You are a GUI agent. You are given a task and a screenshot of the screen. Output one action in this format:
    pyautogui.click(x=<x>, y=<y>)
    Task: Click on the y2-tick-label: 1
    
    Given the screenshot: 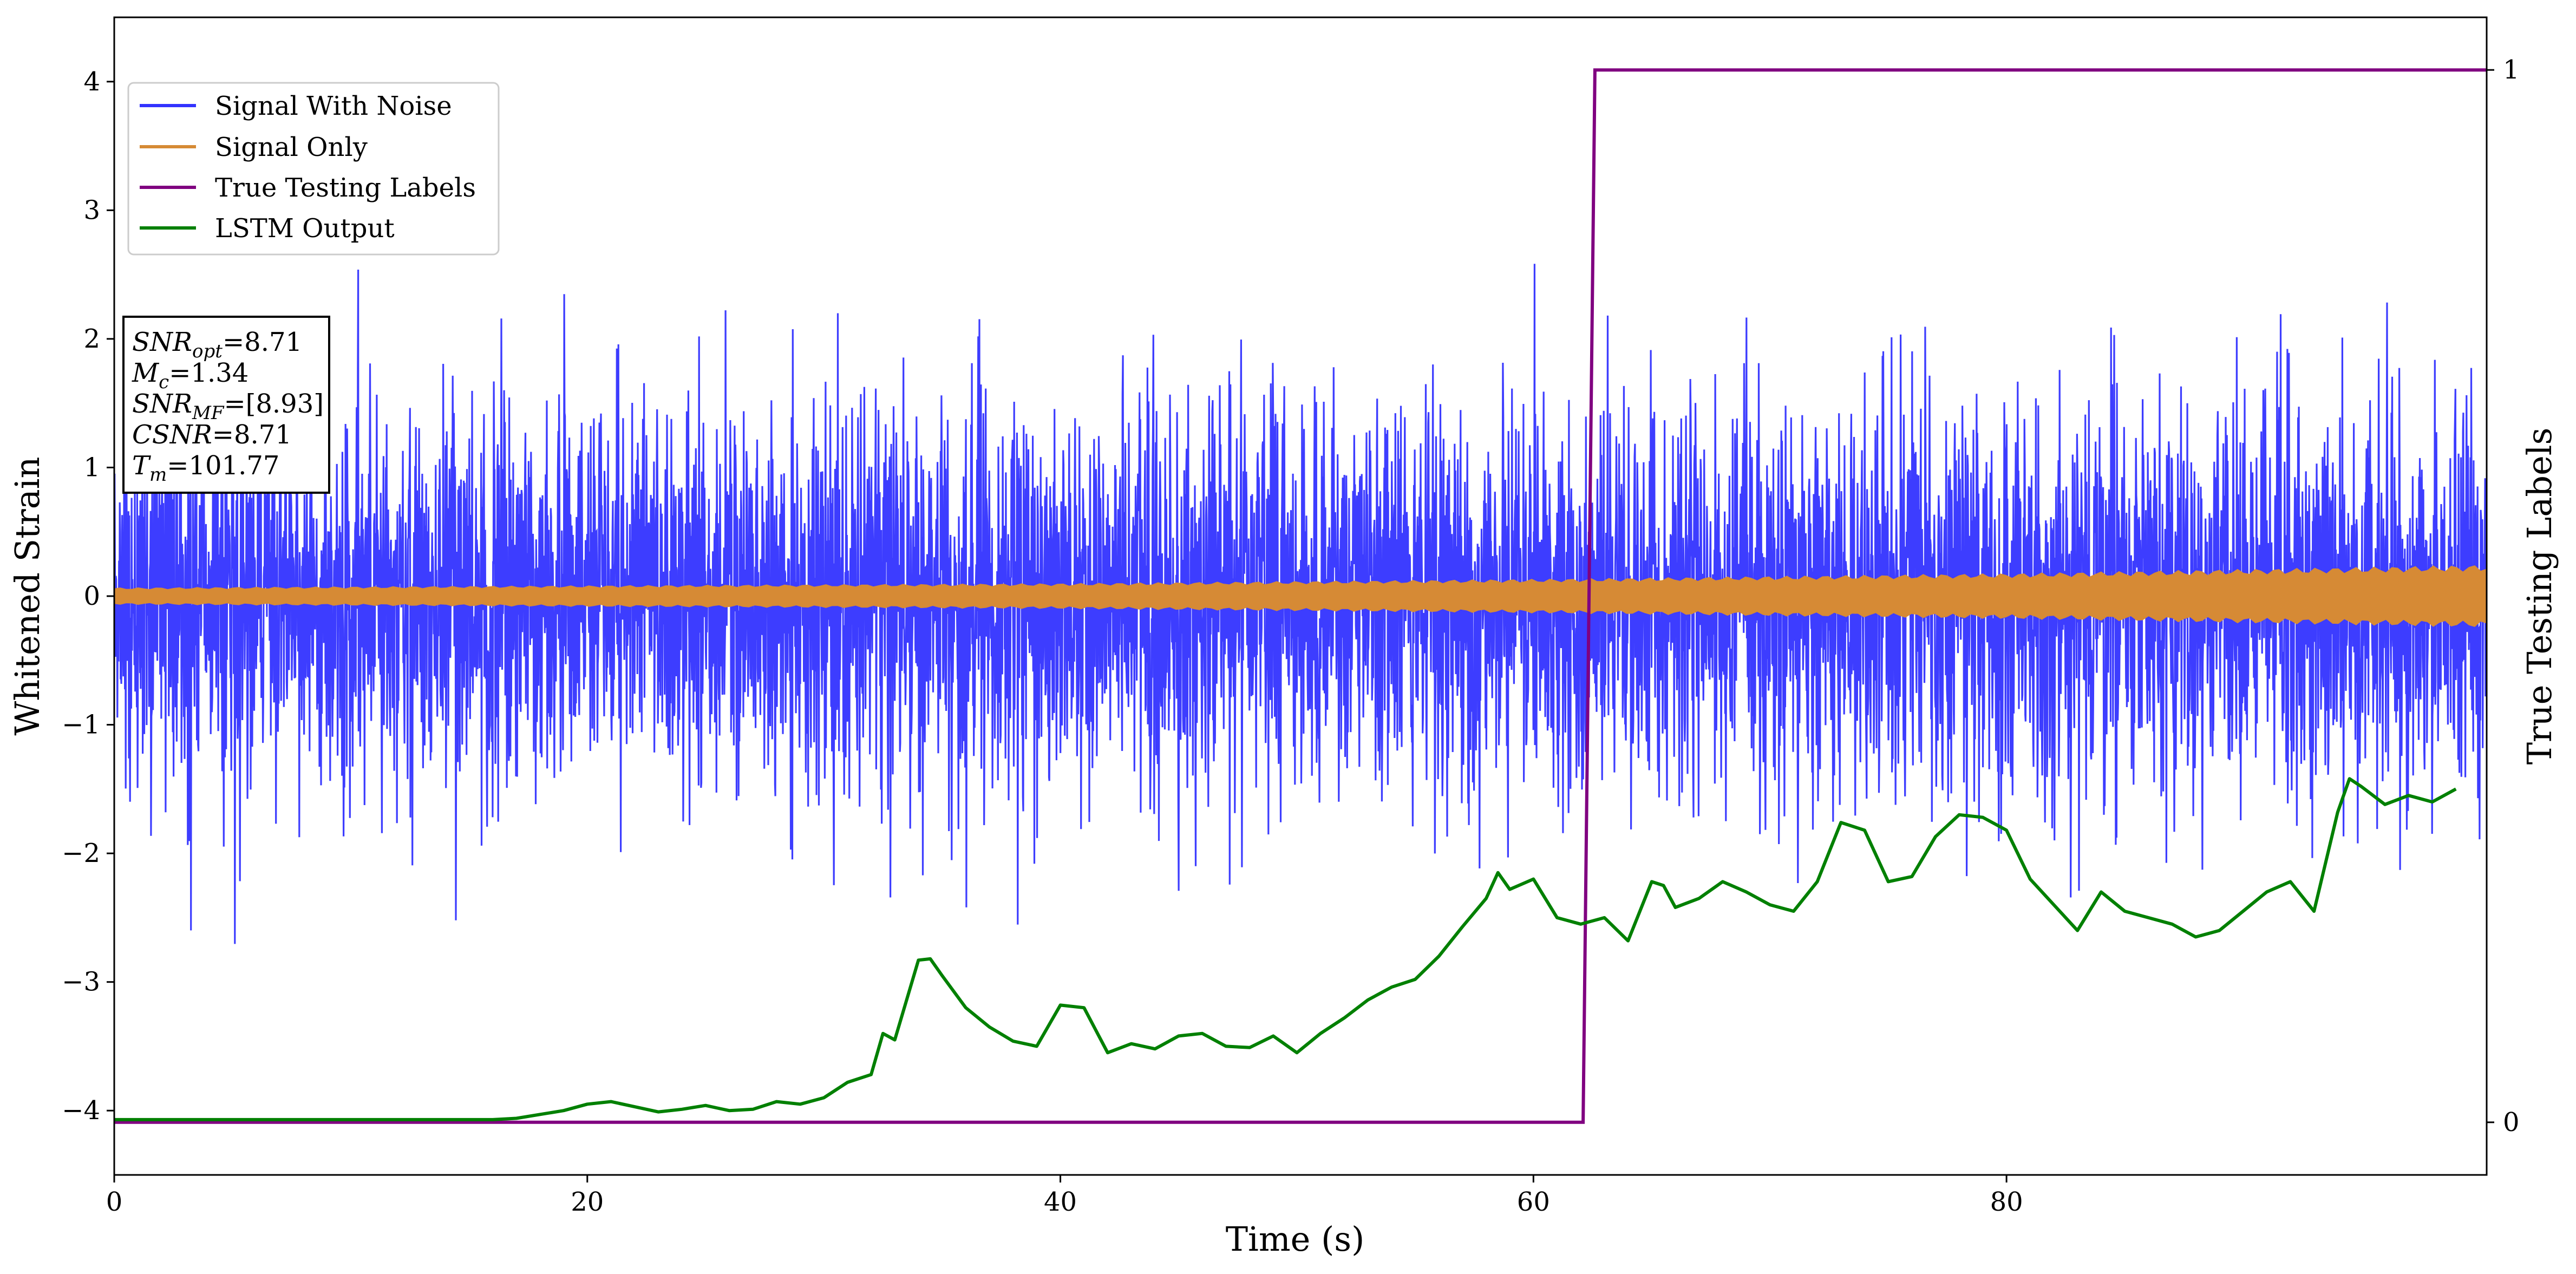 What is the action you would take?
    pyautogui.click(x=2511, y=70)
    